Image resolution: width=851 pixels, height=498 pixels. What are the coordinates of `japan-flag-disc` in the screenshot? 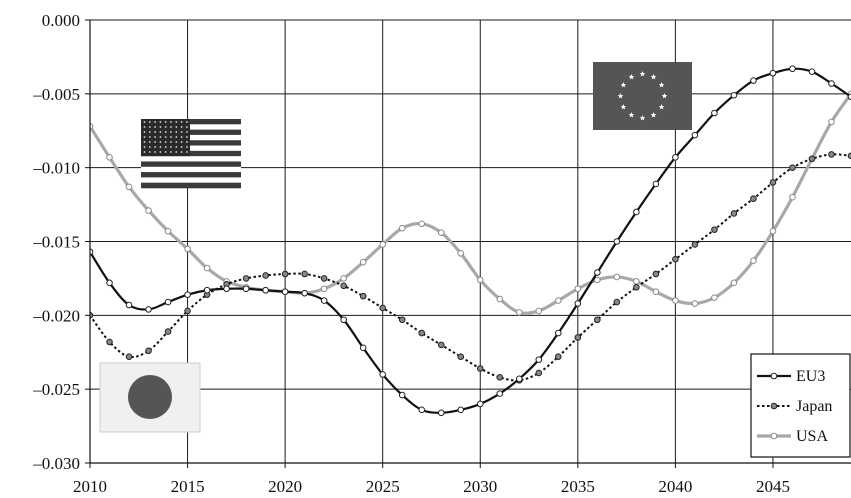 It's located at (150, 397).